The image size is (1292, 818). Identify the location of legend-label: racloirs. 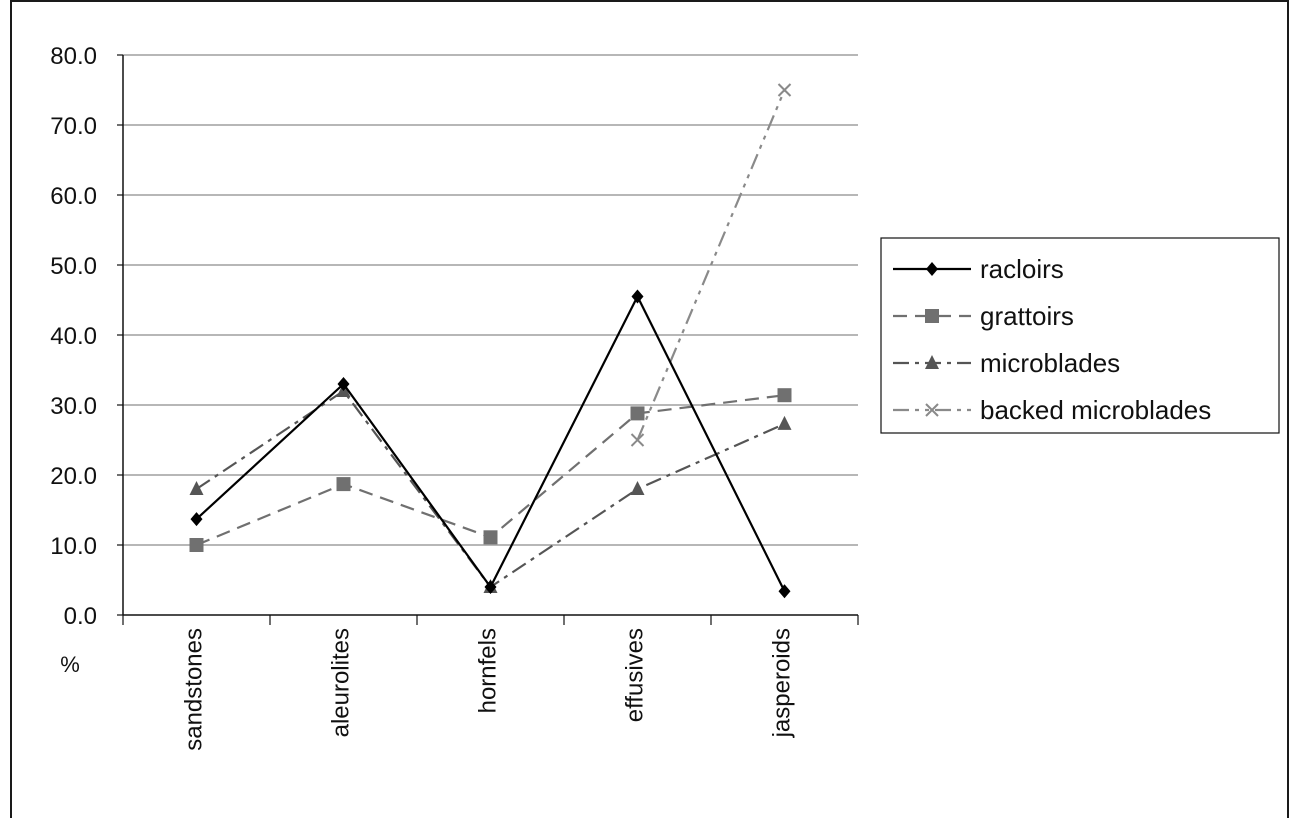
(1022, 269).